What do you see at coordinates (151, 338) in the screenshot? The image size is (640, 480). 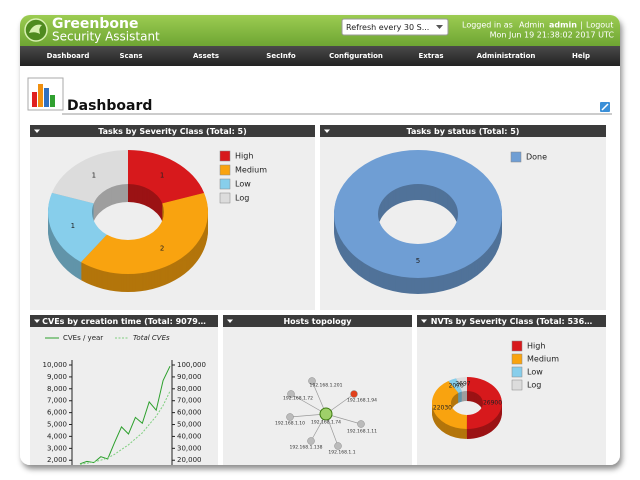 I see `legend-label: Total CVEs` at bounding box center [151, 338].